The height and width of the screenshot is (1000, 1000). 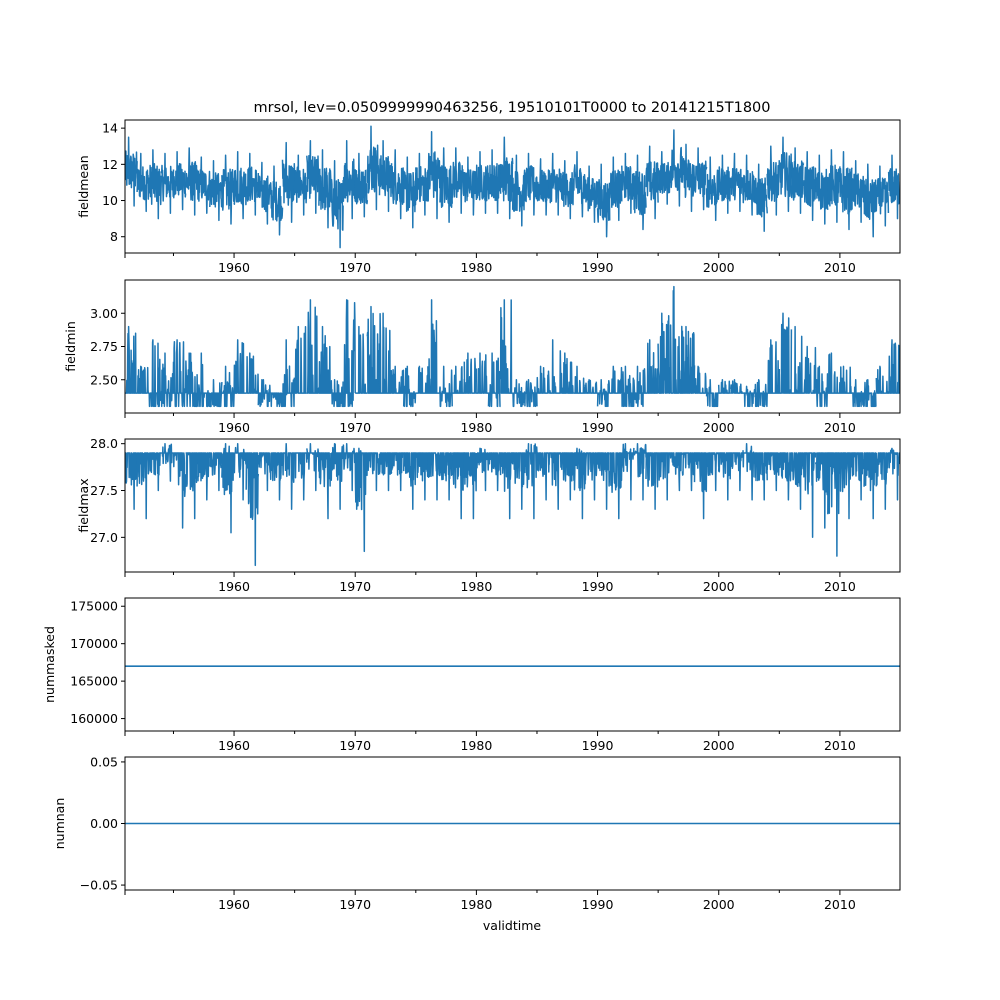 What do you see at coordinates (104, 313) in the screenshot?
I see `y-tick-label: 3.00` at bounding box center [104, 313].